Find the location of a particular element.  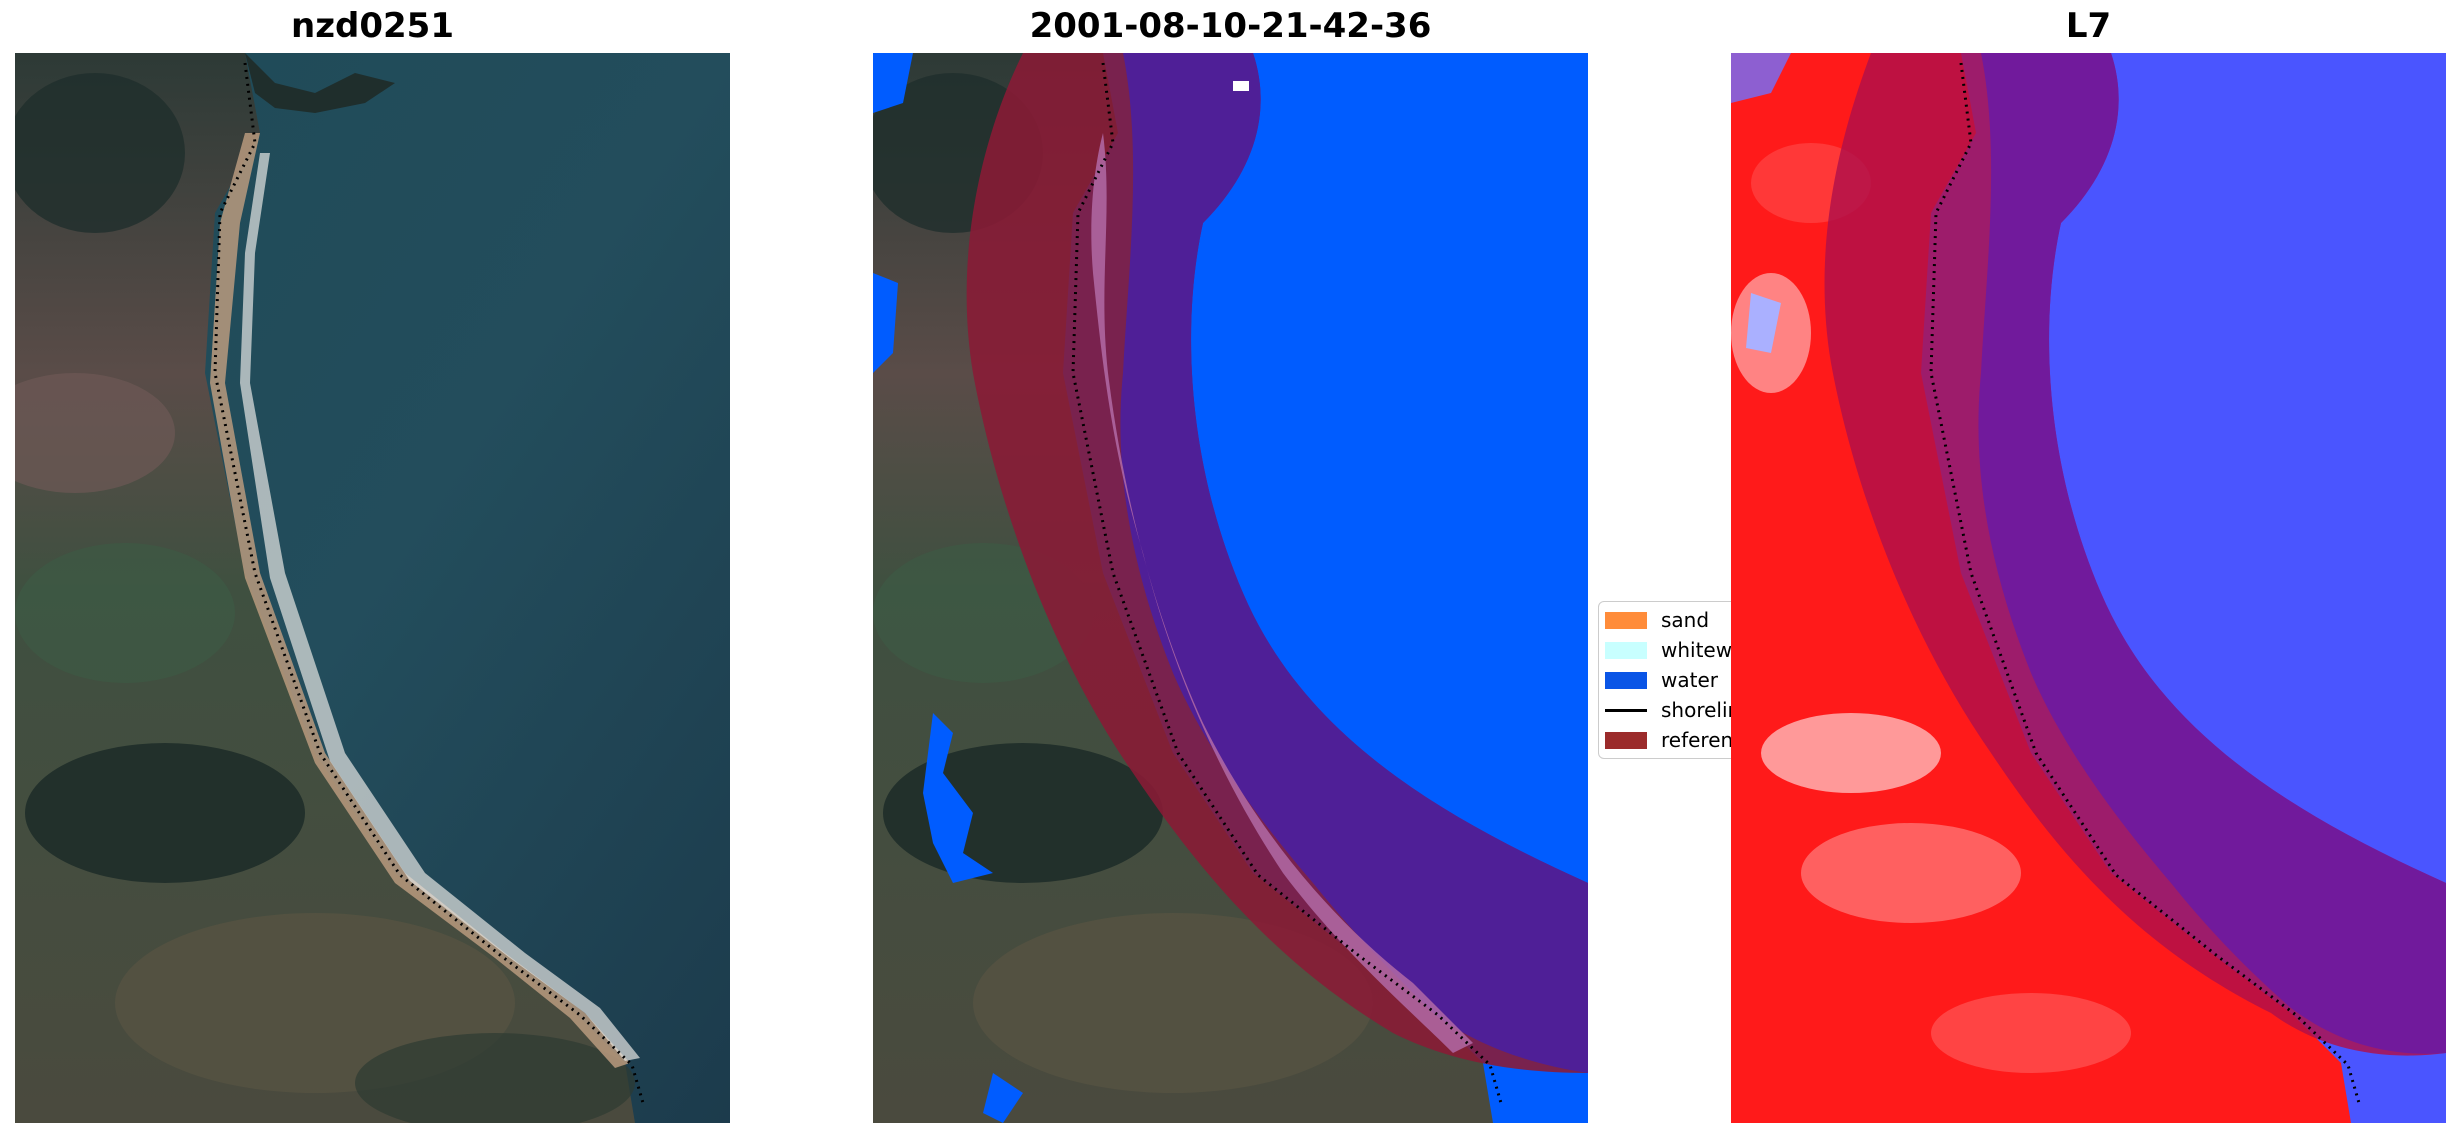

panel-title-rgb: nzd0251 is located at coordinates (372, 26).